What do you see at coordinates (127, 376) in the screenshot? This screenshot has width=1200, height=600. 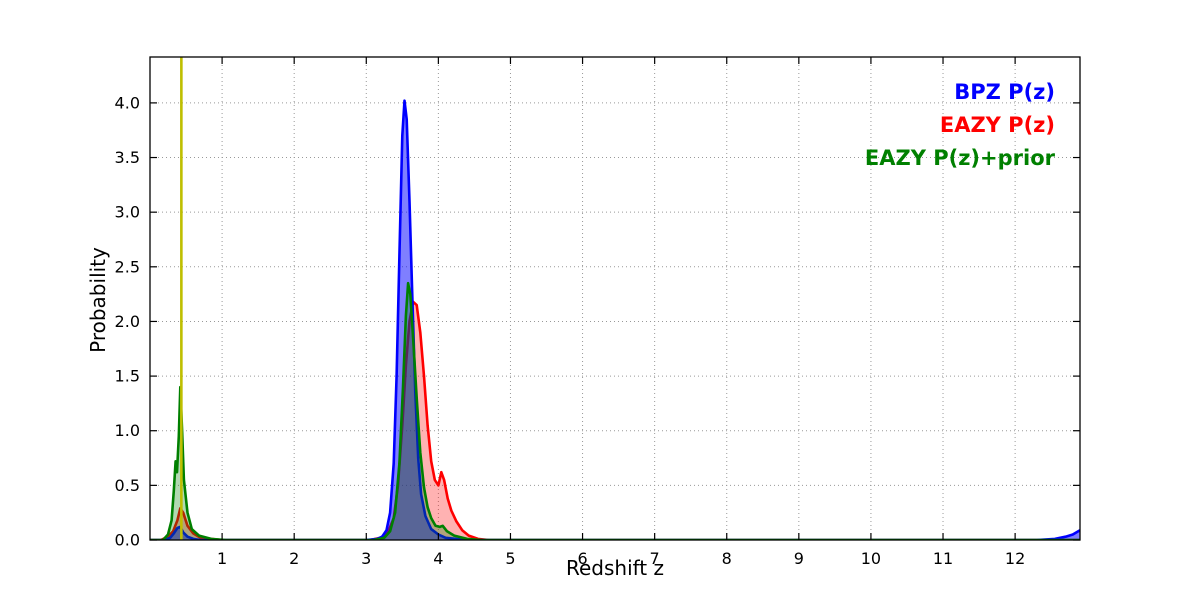 I see `y-tick-label: 1.5` at bounding box center [127, 376].